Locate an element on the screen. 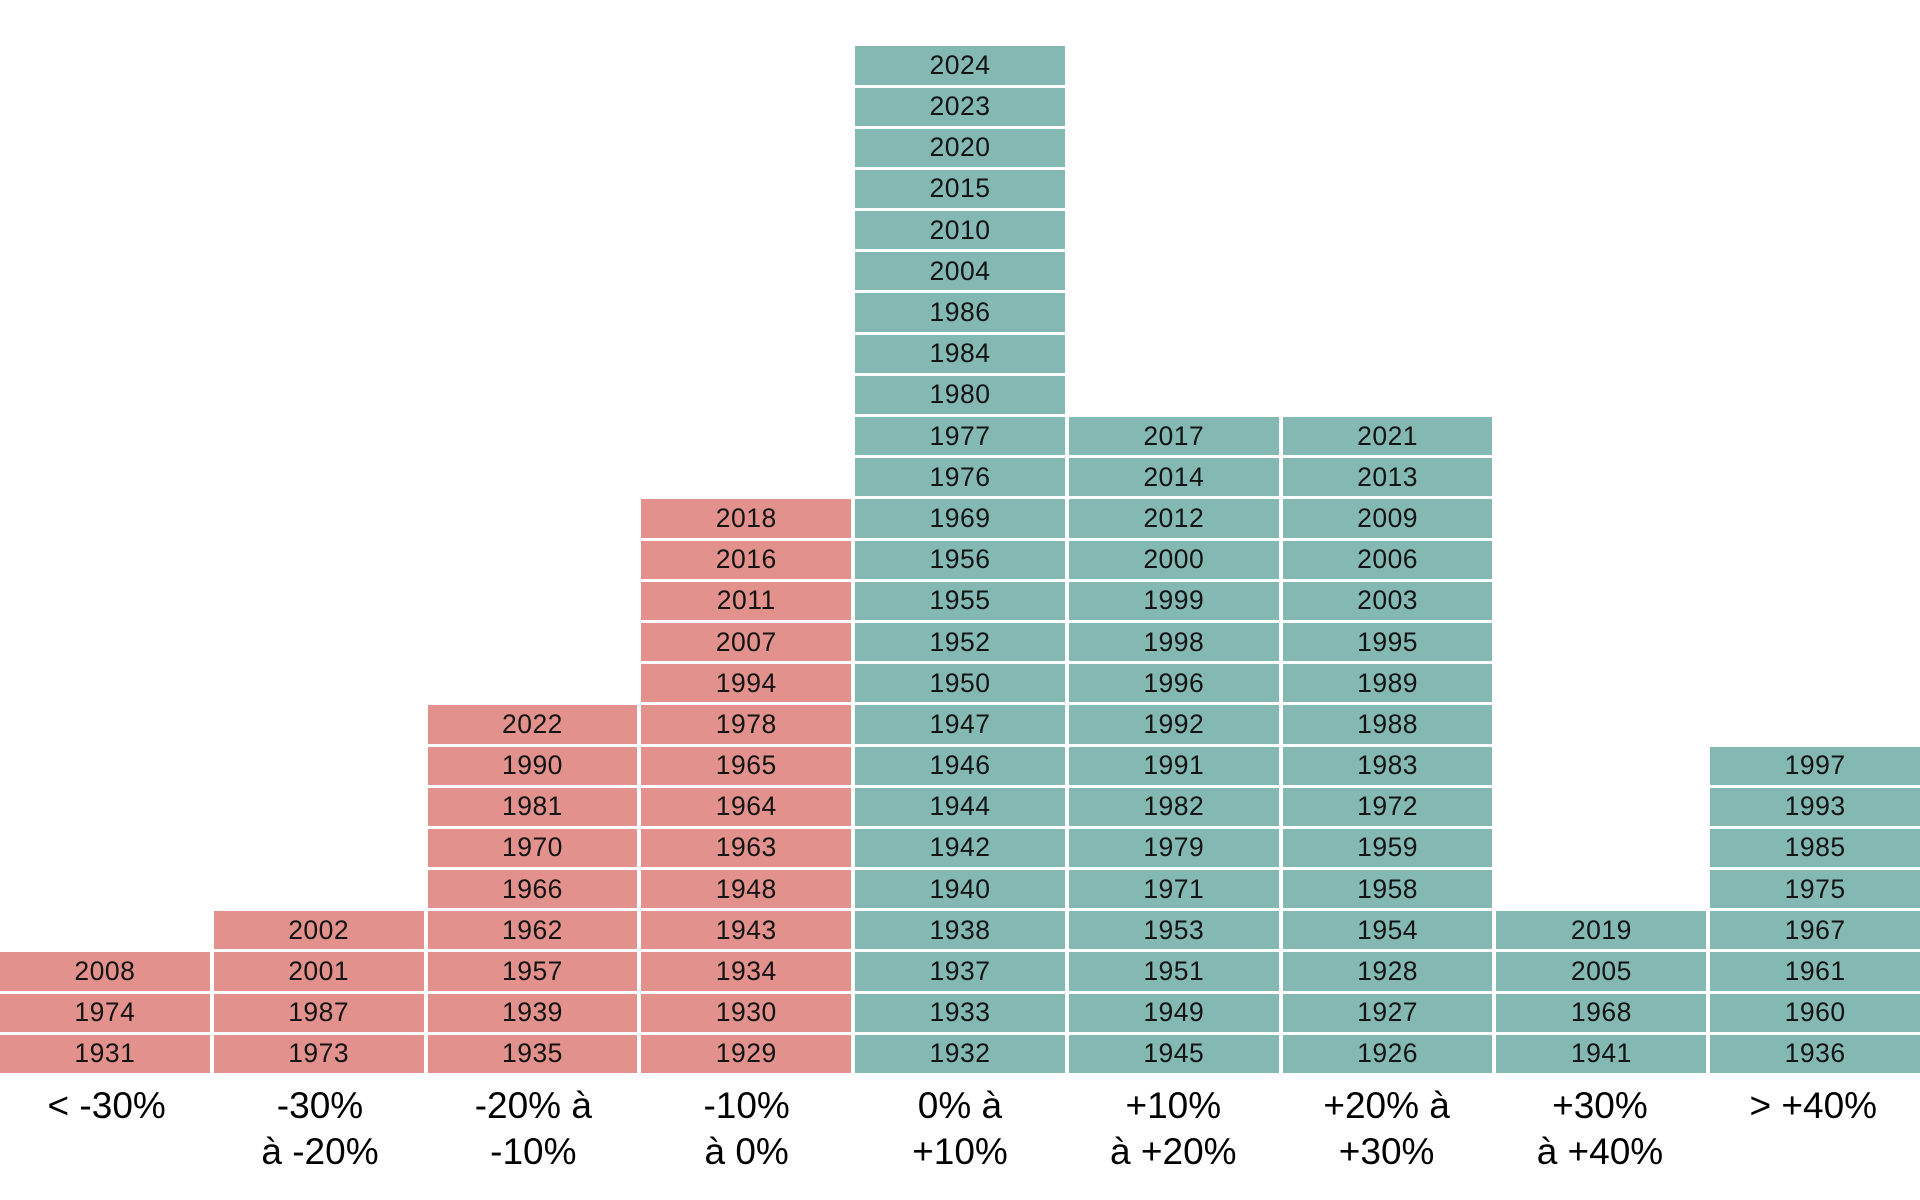 Image resolution: width=1920 pixels, height=1200 pixels. year-cell: 1929 is located at coordinates (746, 1053).